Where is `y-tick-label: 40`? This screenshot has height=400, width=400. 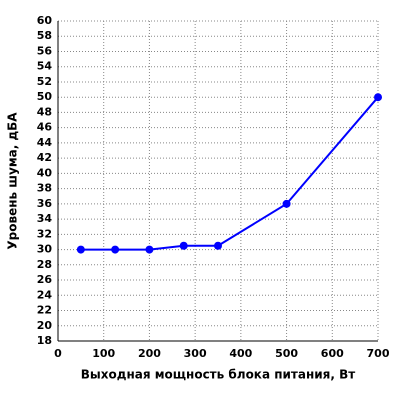 y-tick-label: 40 is located at coordinates (45, 172).